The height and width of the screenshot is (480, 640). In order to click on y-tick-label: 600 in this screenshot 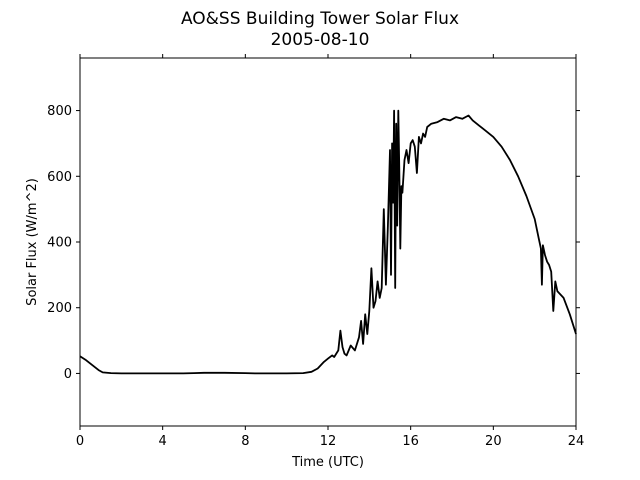, I will do `click(59, 177)`.